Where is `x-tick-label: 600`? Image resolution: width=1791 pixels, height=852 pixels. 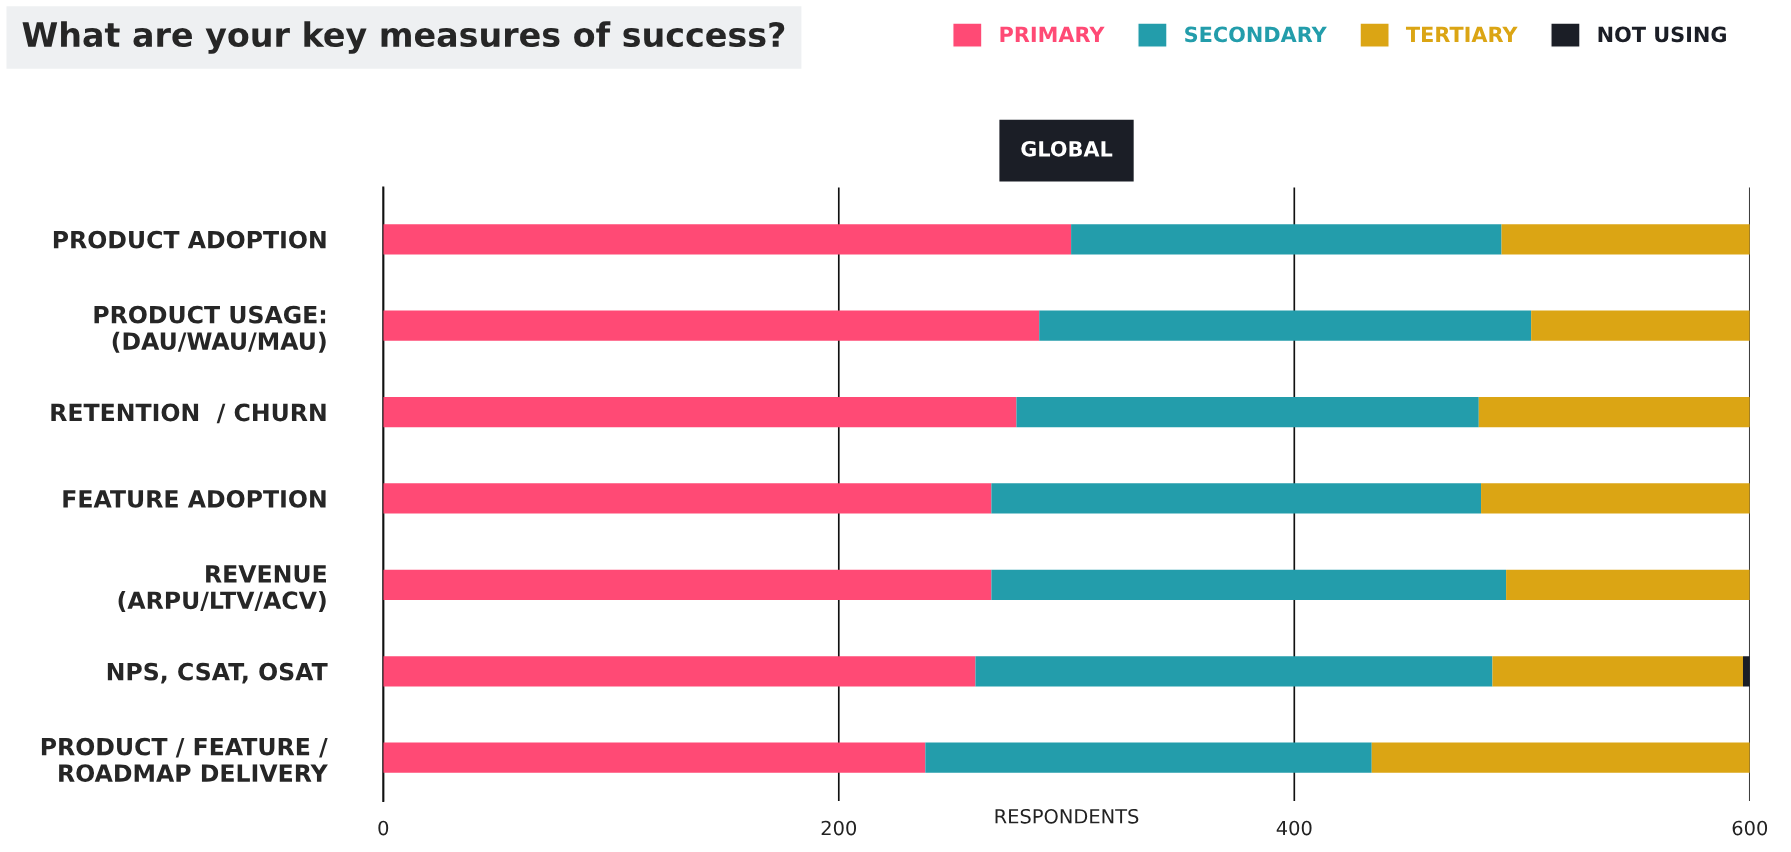 x-tick-label: 600 is located at coordinates (1750, 828).